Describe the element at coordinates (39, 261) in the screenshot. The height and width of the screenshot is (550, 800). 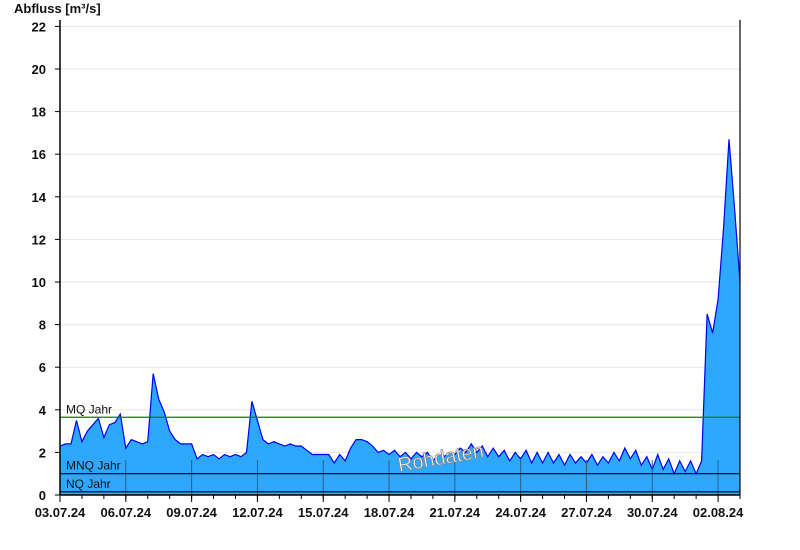
I see `y-tick-labels: 0 2 4 6 8 10 12 14 16 18 20 22` at that location.